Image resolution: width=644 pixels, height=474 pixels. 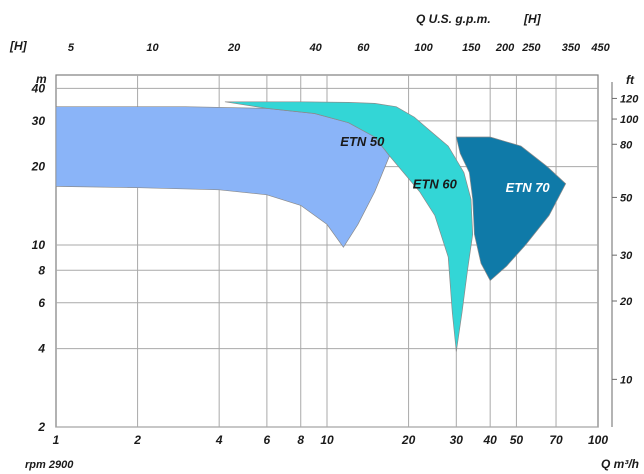 What do you see at coordinates (453, 19) in the screenshot?
I see `top-axis-title: Q U.S. g.p.m.` at bounding box center [453, 19].